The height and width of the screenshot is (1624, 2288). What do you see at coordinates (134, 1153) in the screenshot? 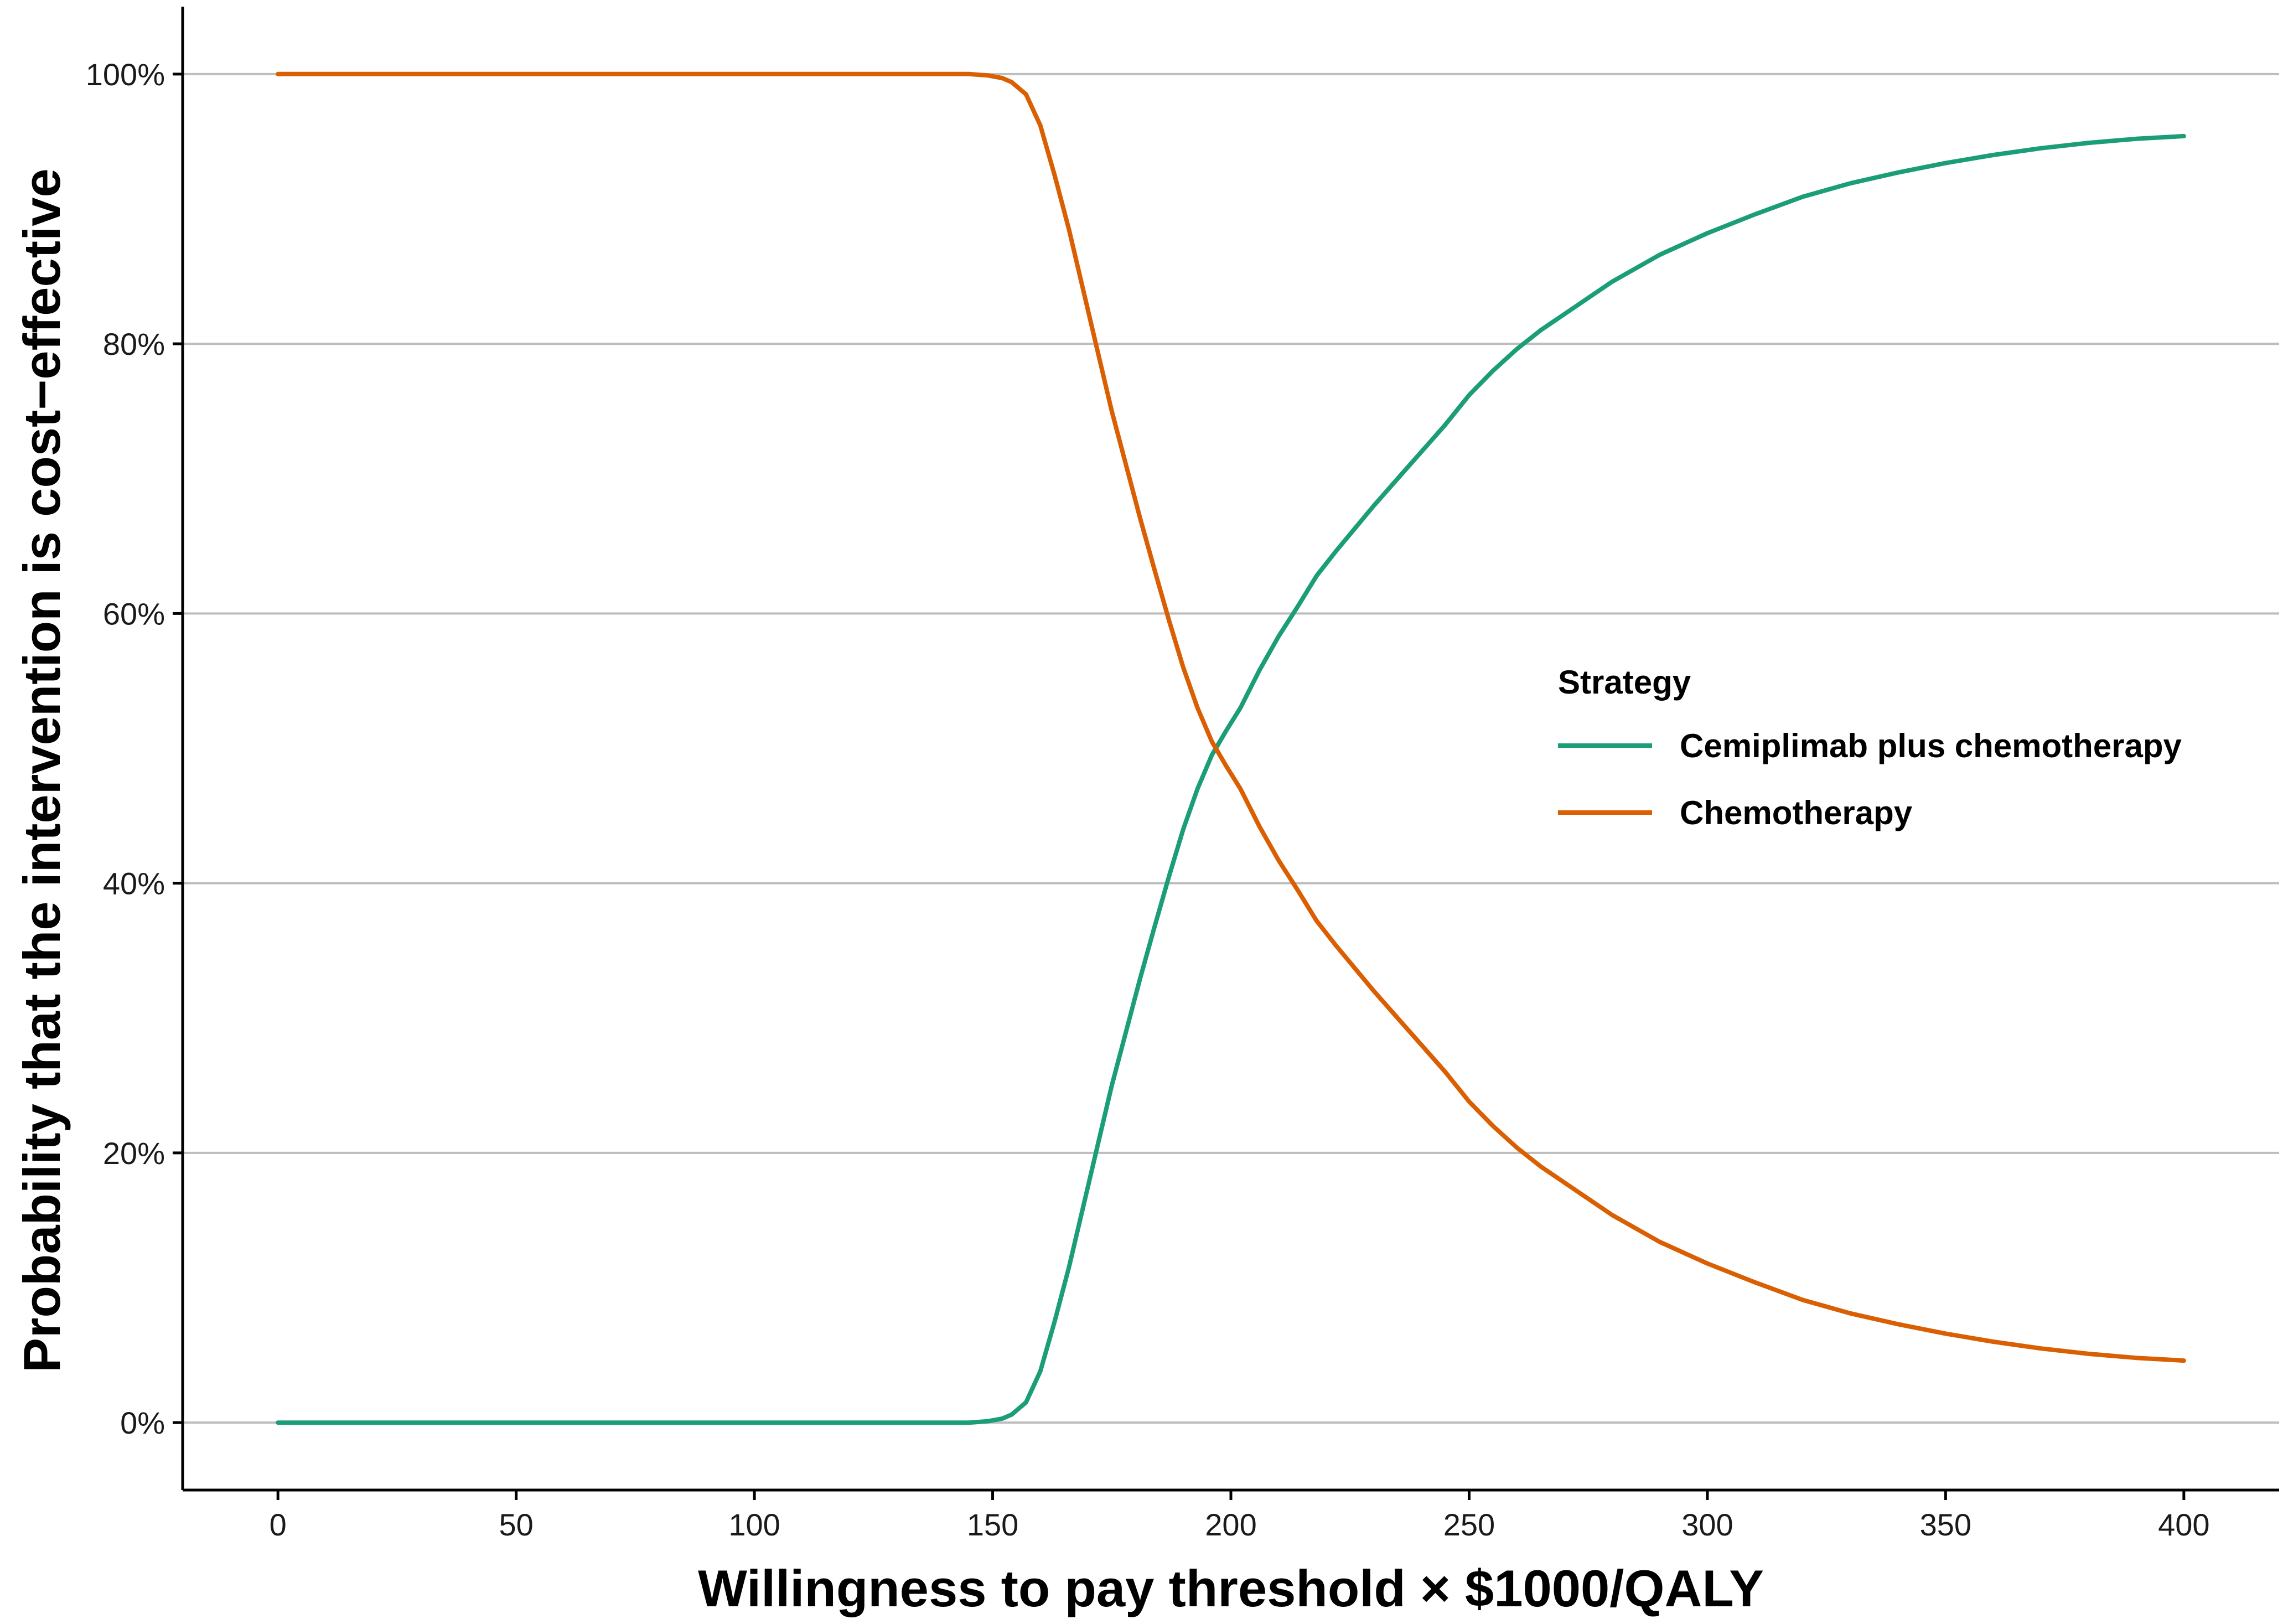
I see `y-tick-label: 20%` at bounding box center [134, 1153].